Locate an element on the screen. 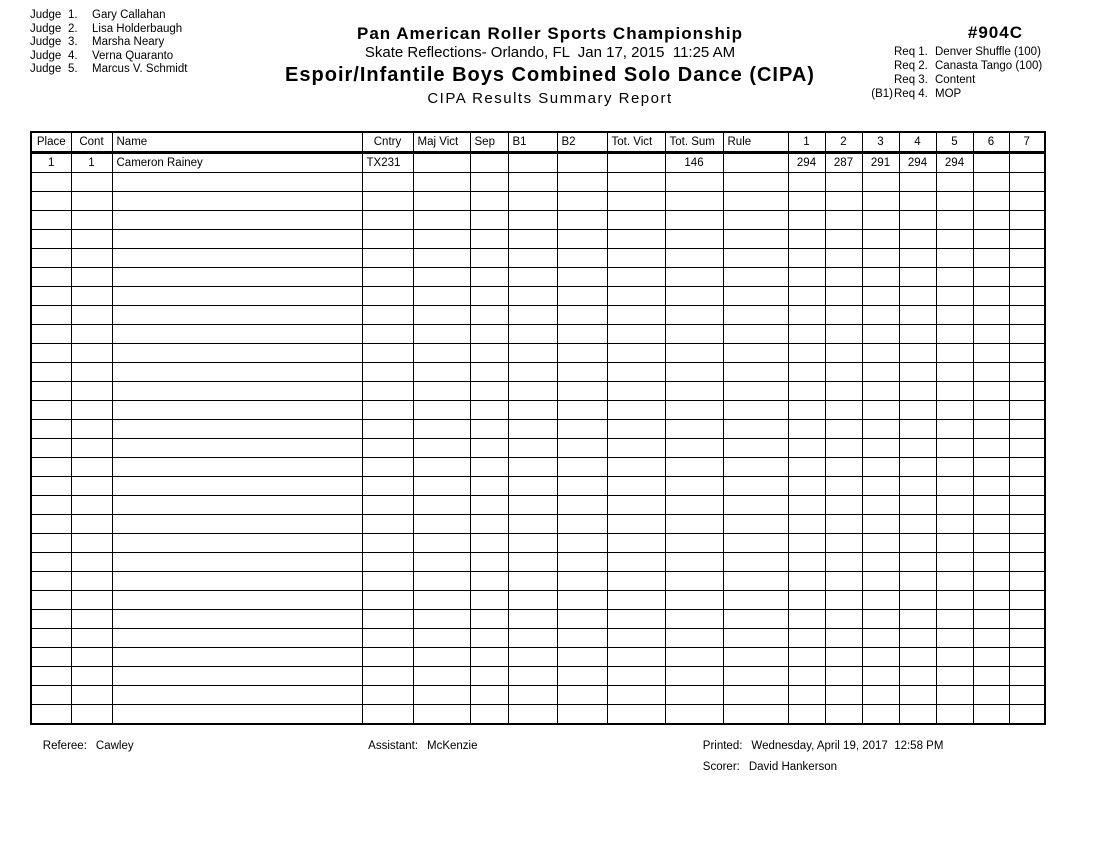  req-line: Req 1. Denver Shuffle (100) is located at coordinates (951, 52).